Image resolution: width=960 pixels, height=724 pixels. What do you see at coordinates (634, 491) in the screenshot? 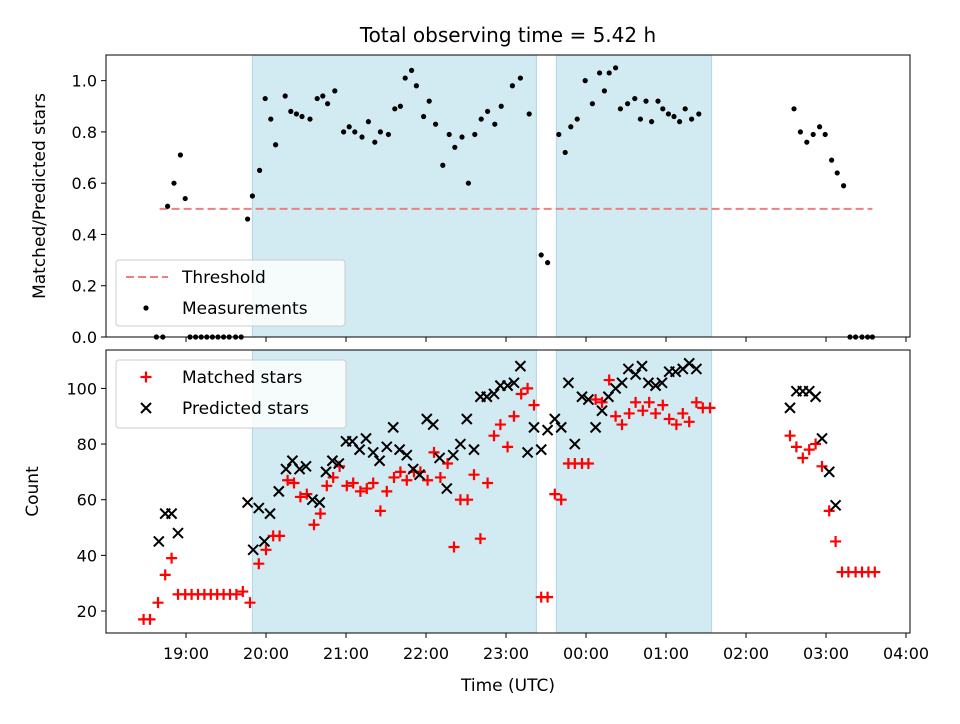
I see `observing-window` at bounding box center [634, 491].